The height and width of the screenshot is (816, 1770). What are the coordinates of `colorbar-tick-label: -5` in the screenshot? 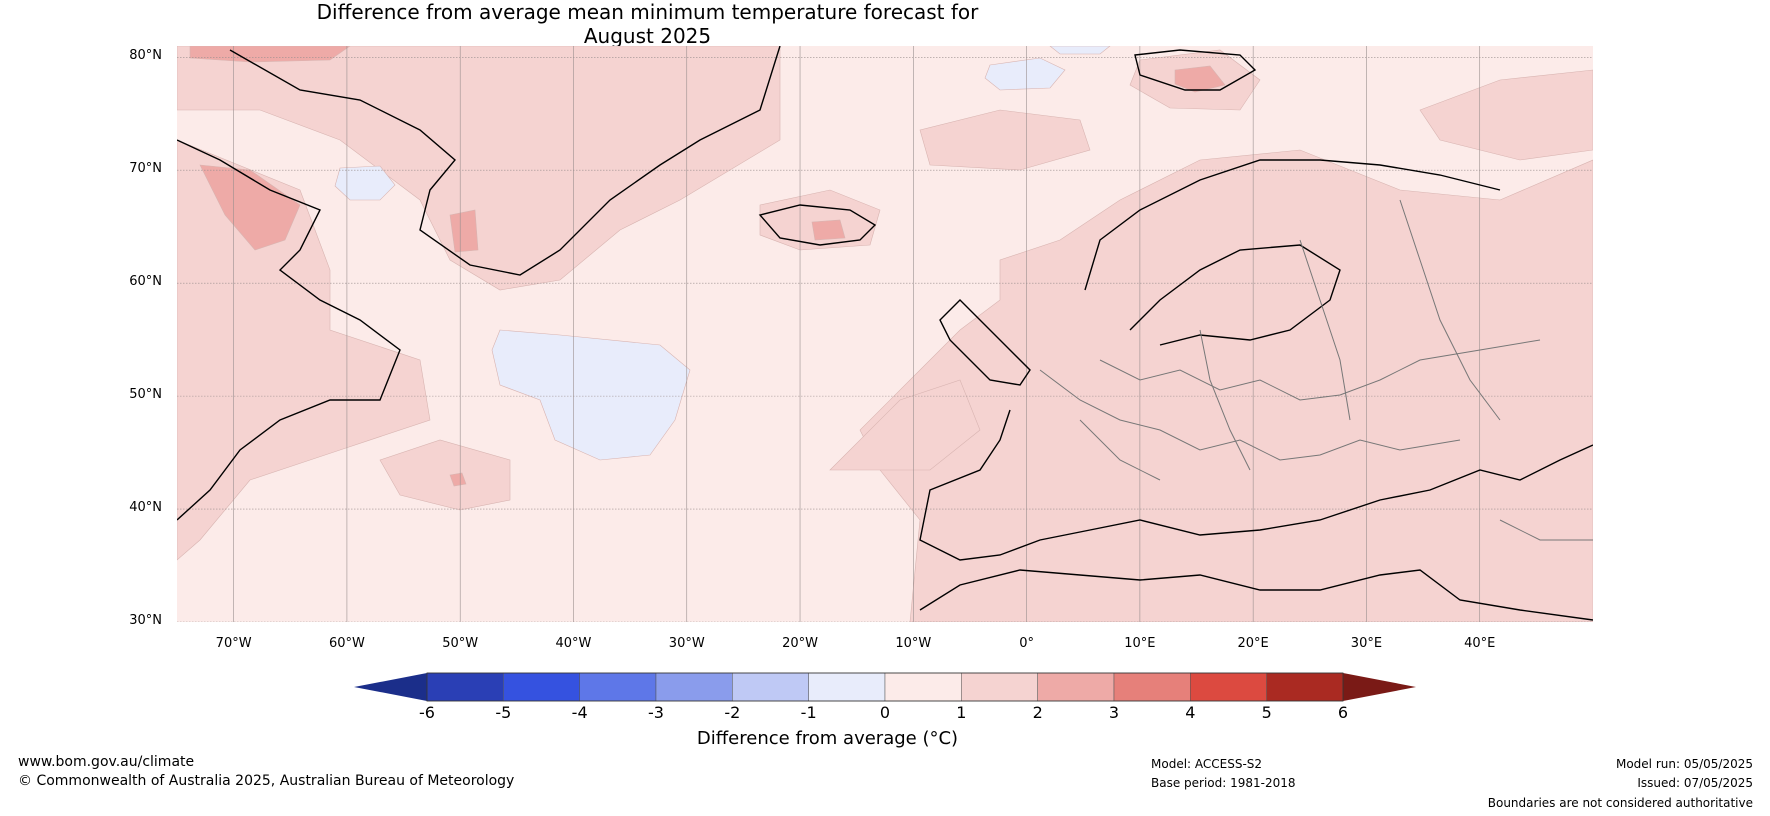 It's located at (503, 712).